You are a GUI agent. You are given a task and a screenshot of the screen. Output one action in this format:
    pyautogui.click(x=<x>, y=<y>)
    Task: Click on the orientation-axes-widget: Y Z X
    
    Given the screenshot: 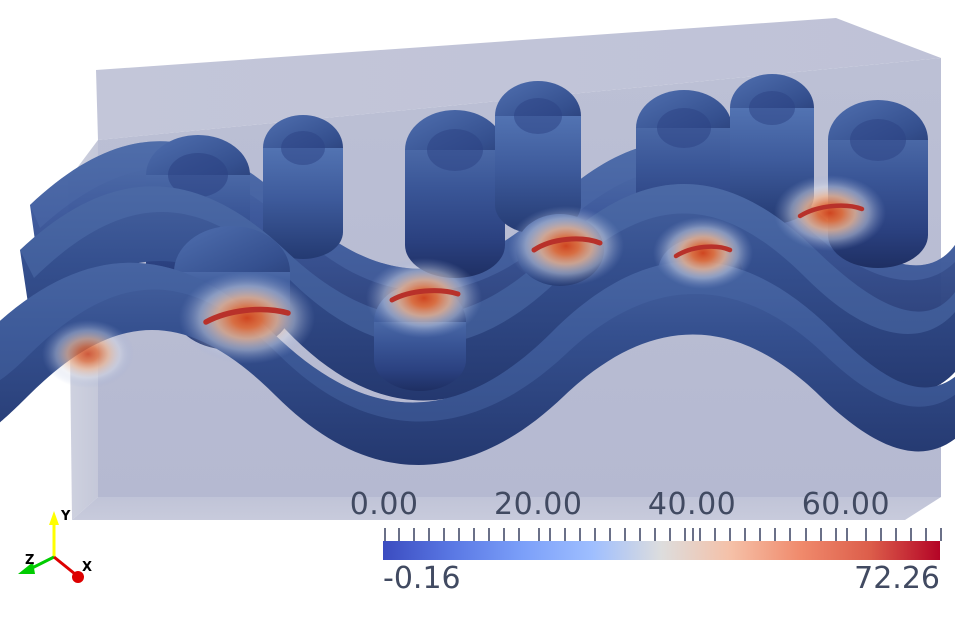 What is the action you would take?
    pyautogui.click(x=54, y=547)
    